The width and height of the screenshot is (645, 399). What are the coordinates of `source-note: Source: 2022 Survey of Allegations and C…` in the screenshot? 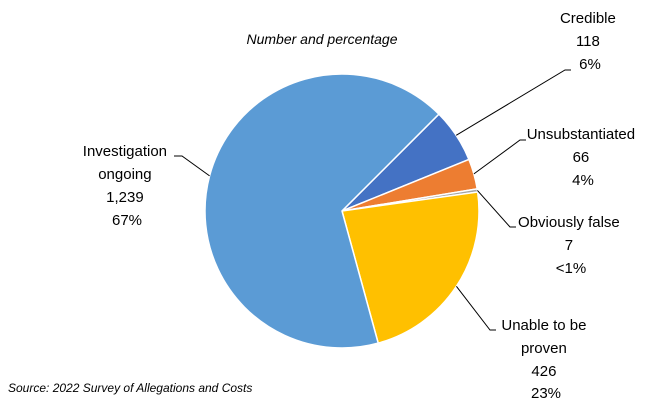 It's located at (130, 388).